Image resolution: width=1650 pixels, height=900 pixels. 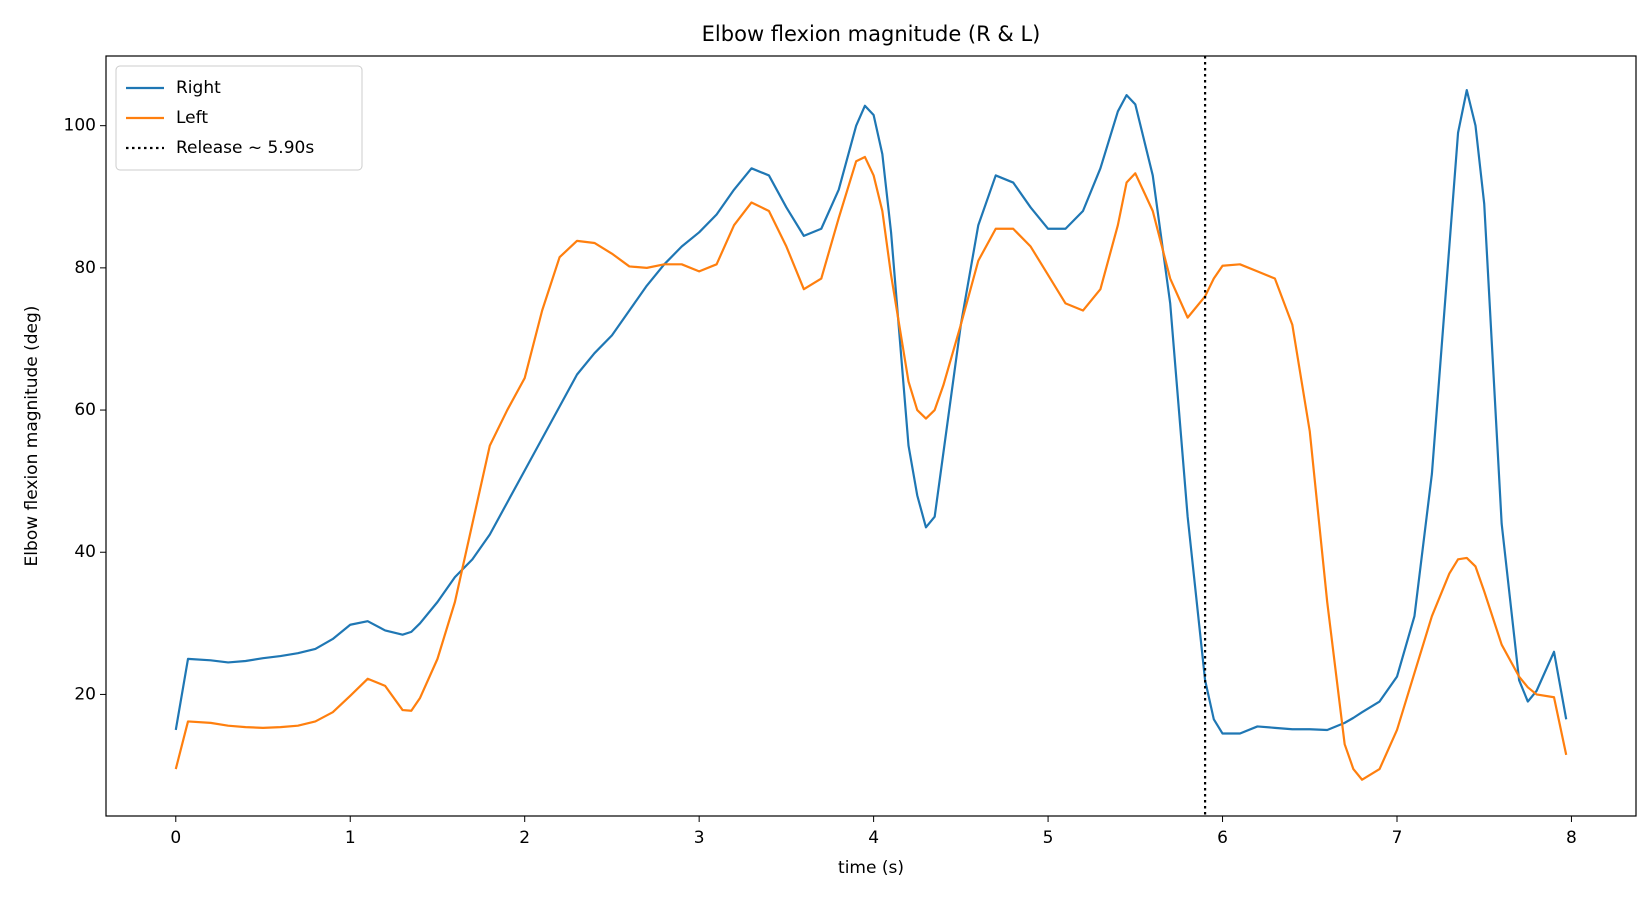 What do you see at coordinates (524, 838) in the screenshot?
I see `x-tick-label: 2` at bounding box center [524, 838].